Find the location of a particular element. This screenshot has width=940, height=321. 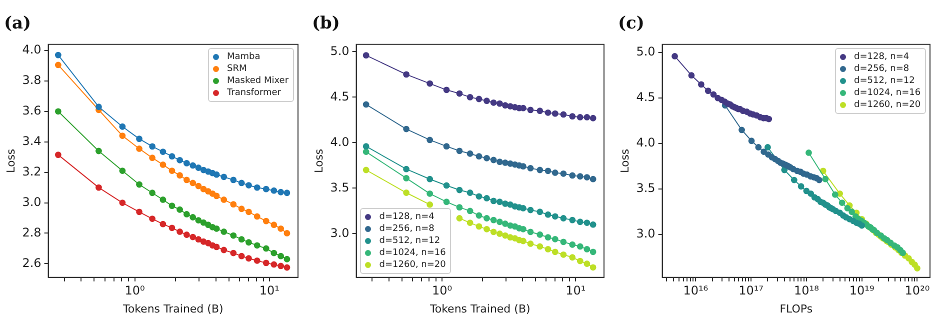

y-tick-label: 2.6 is located at coordinates (32, 263).